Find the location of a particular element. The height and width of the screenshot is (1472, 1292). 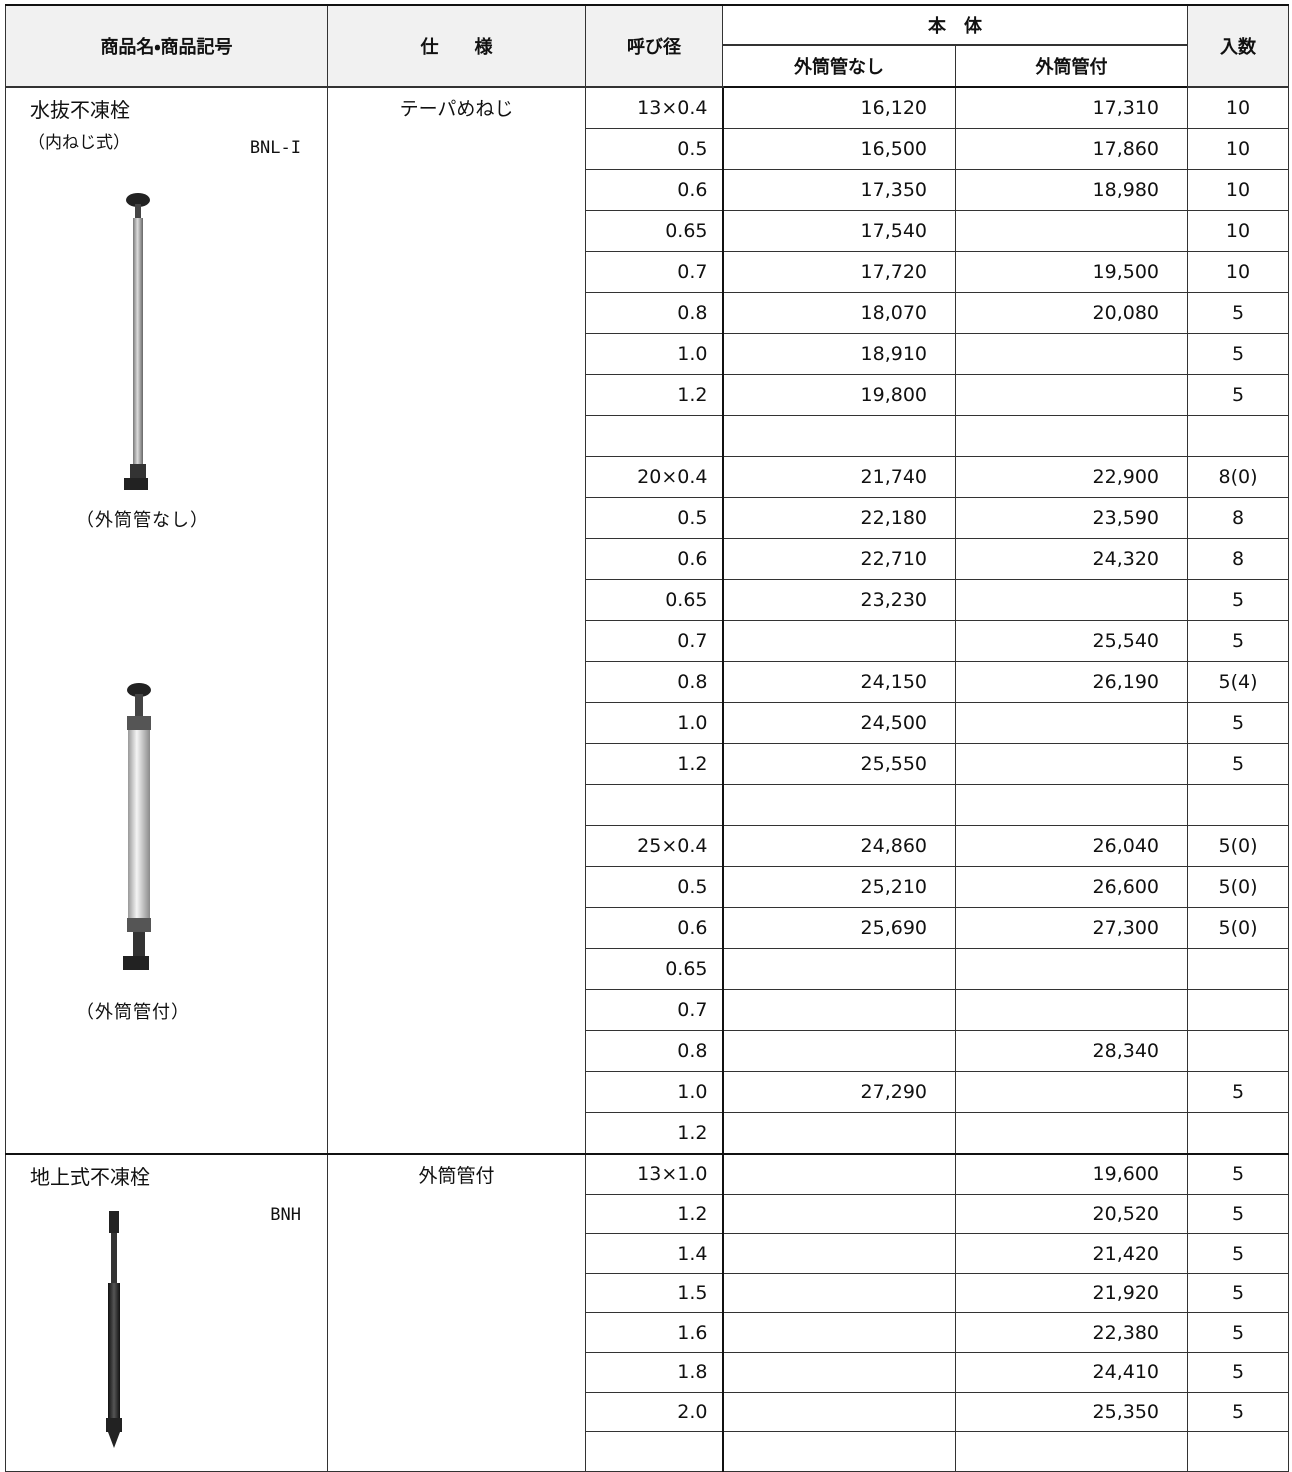

quantity: 8(0) is located at coordinates (1238, 477).